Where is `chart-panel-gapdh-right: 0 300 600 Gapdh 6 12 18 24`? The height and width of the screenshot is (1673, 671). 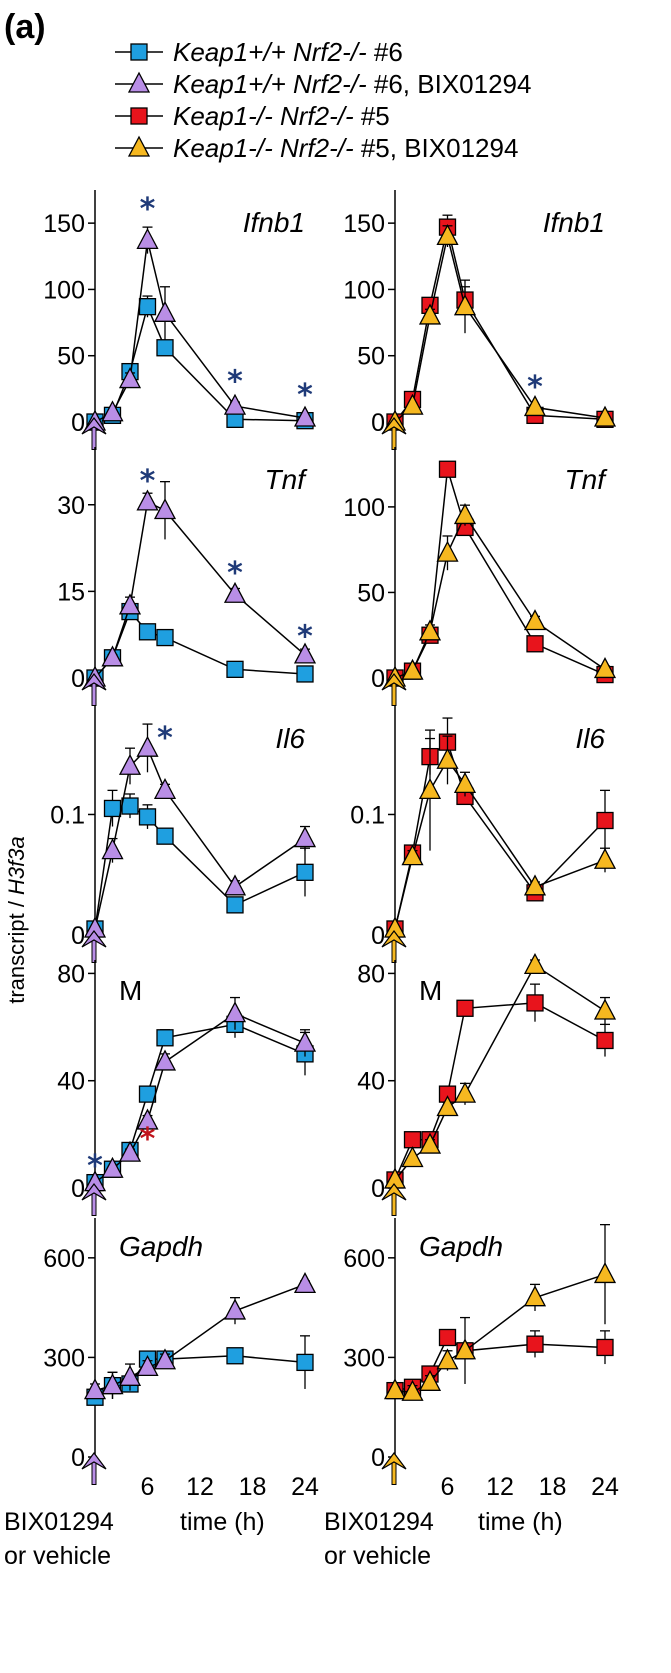
chart-panel-gapdh-right: 0 300 600 Gapdh 6 12 18 24 is located at coordinates (481, 1359).